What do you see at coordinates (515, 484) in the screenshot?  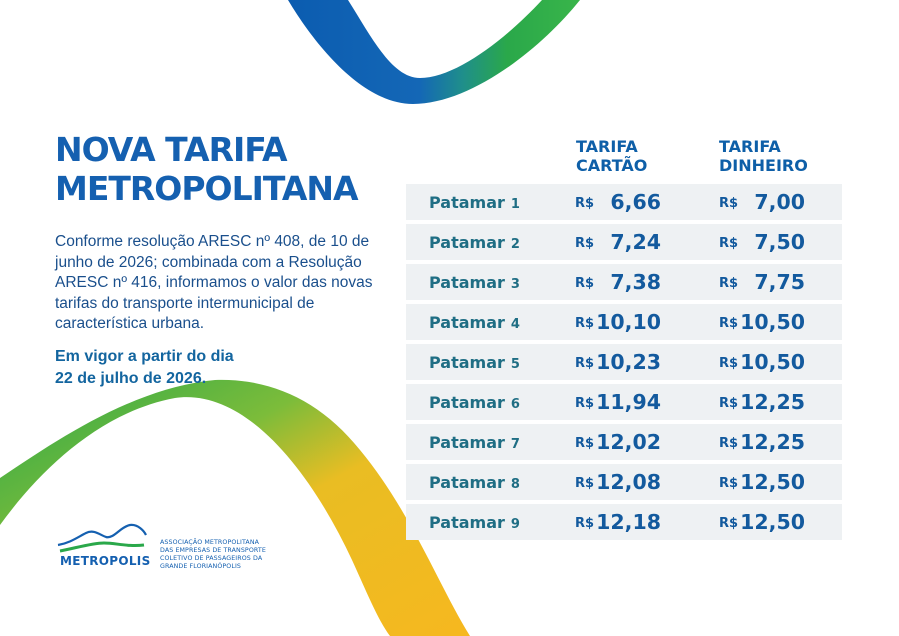 I see `patamar-number: 8` at bounding box center [515, 484].